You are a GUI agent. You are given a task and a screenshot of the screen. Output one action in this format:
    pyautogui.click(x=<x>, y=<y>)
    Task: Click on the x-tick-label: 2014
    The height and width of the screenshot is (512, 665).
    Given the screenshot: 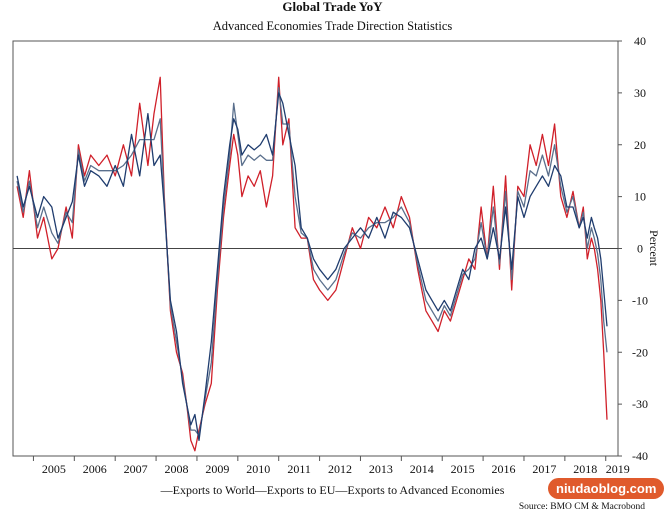 What is the action you would take?
    pyautogui.click(x=422, y=469)
    